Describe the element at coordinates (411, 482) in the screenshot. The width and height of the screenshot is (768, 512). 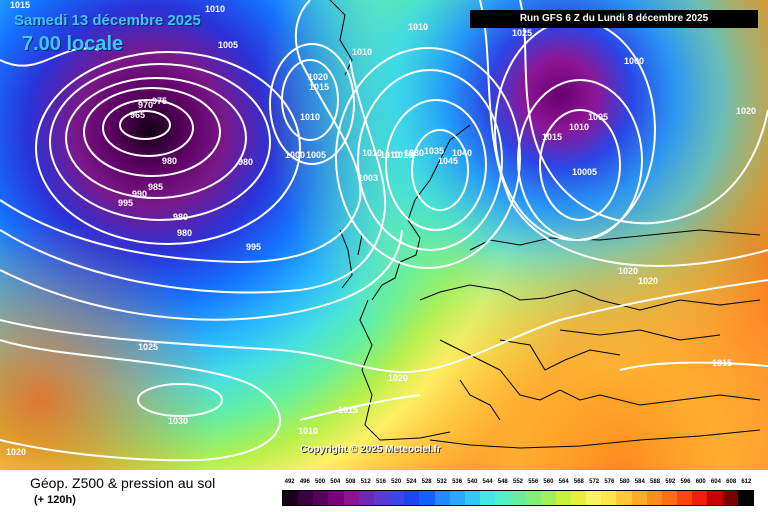
I see `scale-label: 524` at that location.